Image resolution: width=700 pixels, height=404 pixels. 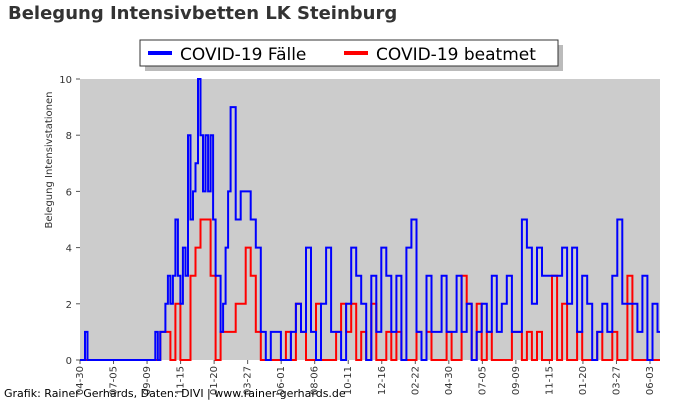 I want to click on y-tick-label: 10, so click(x=65, y=80).